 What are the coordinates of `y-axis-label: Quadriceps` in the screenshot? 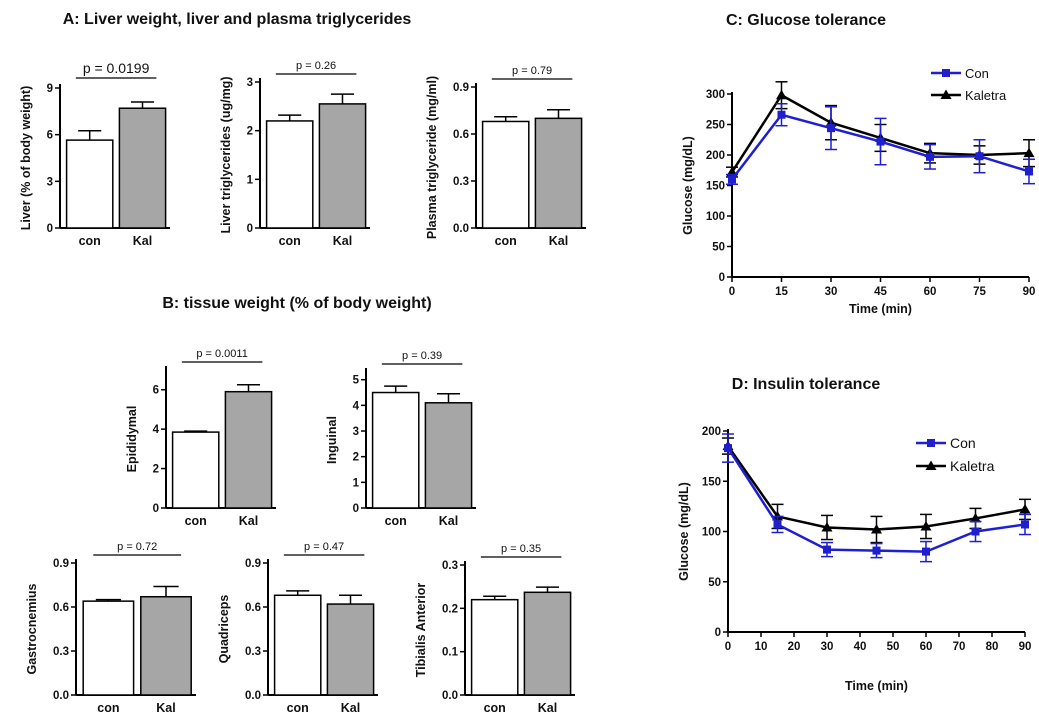 It's located at (224, 629).